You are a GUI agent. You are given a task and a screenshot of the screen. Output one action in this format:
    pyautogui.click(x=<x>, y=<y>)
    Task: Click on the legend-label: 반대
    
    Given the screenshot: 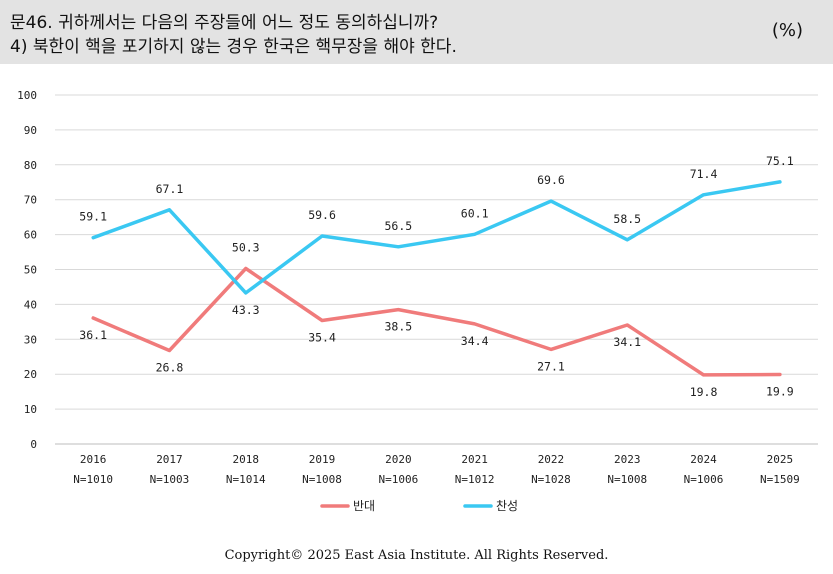 What is the action you would take?
    pyautogui.click(x=364, y=506)
    